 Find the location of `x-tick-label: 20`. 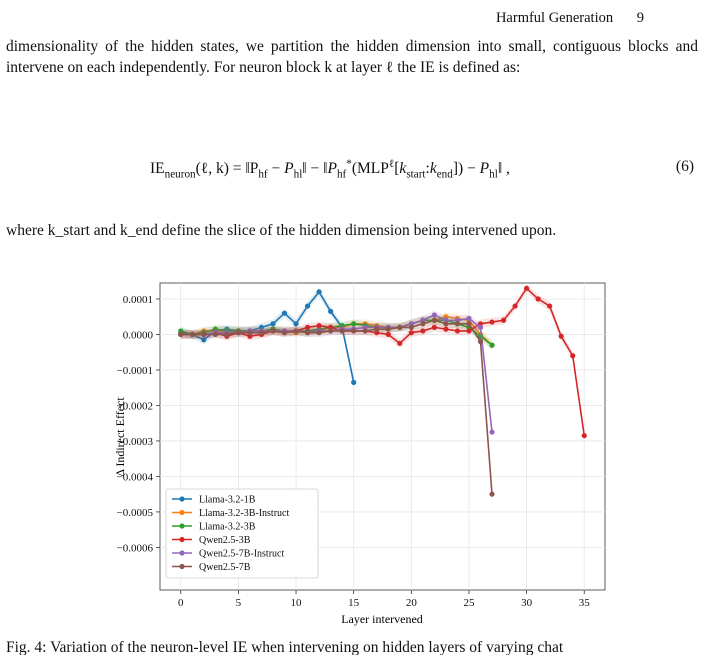

x-tick-label: 20 is located at coordinates (412, 603).